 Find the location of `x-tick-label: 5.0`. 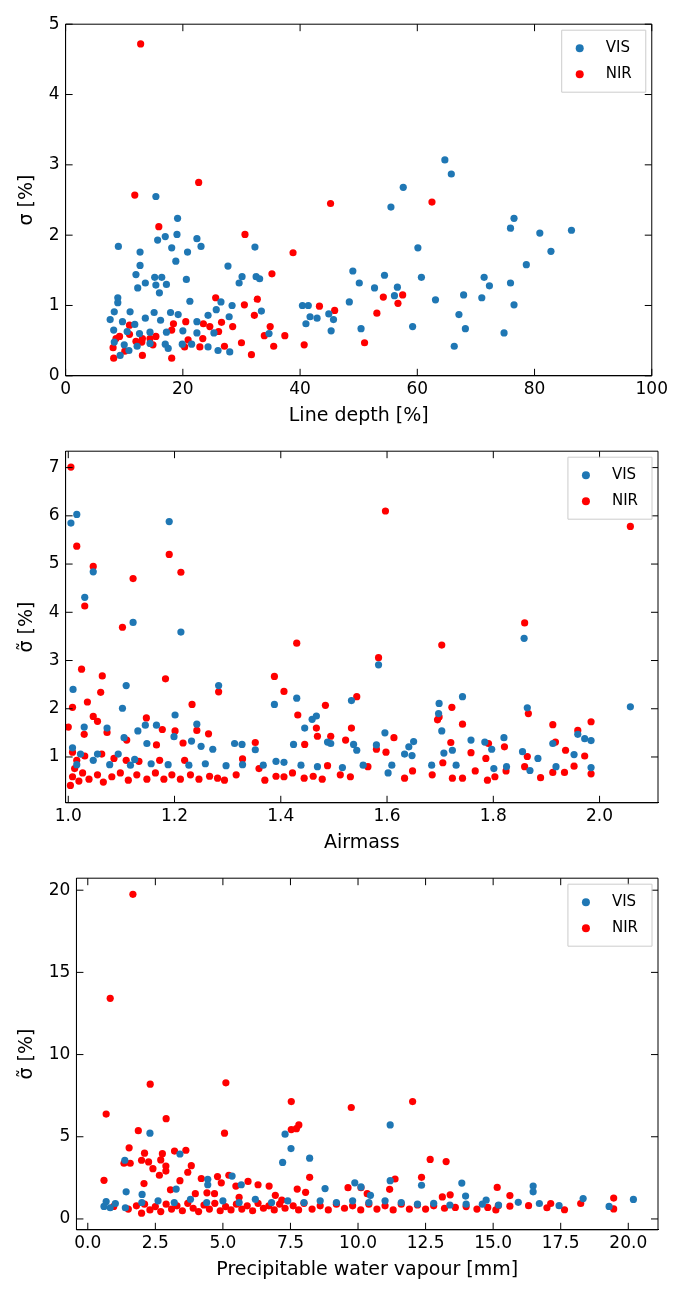

x-tick-label: 5.0 is located at coordinates (223, 1242).